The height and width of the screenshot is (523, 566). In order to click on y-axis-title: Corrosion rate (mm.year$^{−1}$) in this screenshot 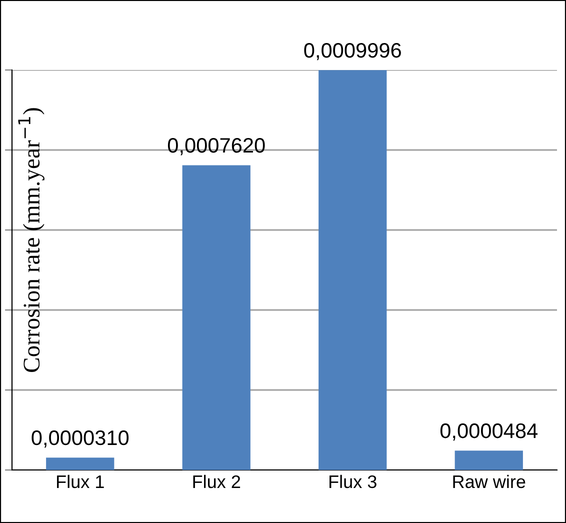, I will do `click(31, 240)`.